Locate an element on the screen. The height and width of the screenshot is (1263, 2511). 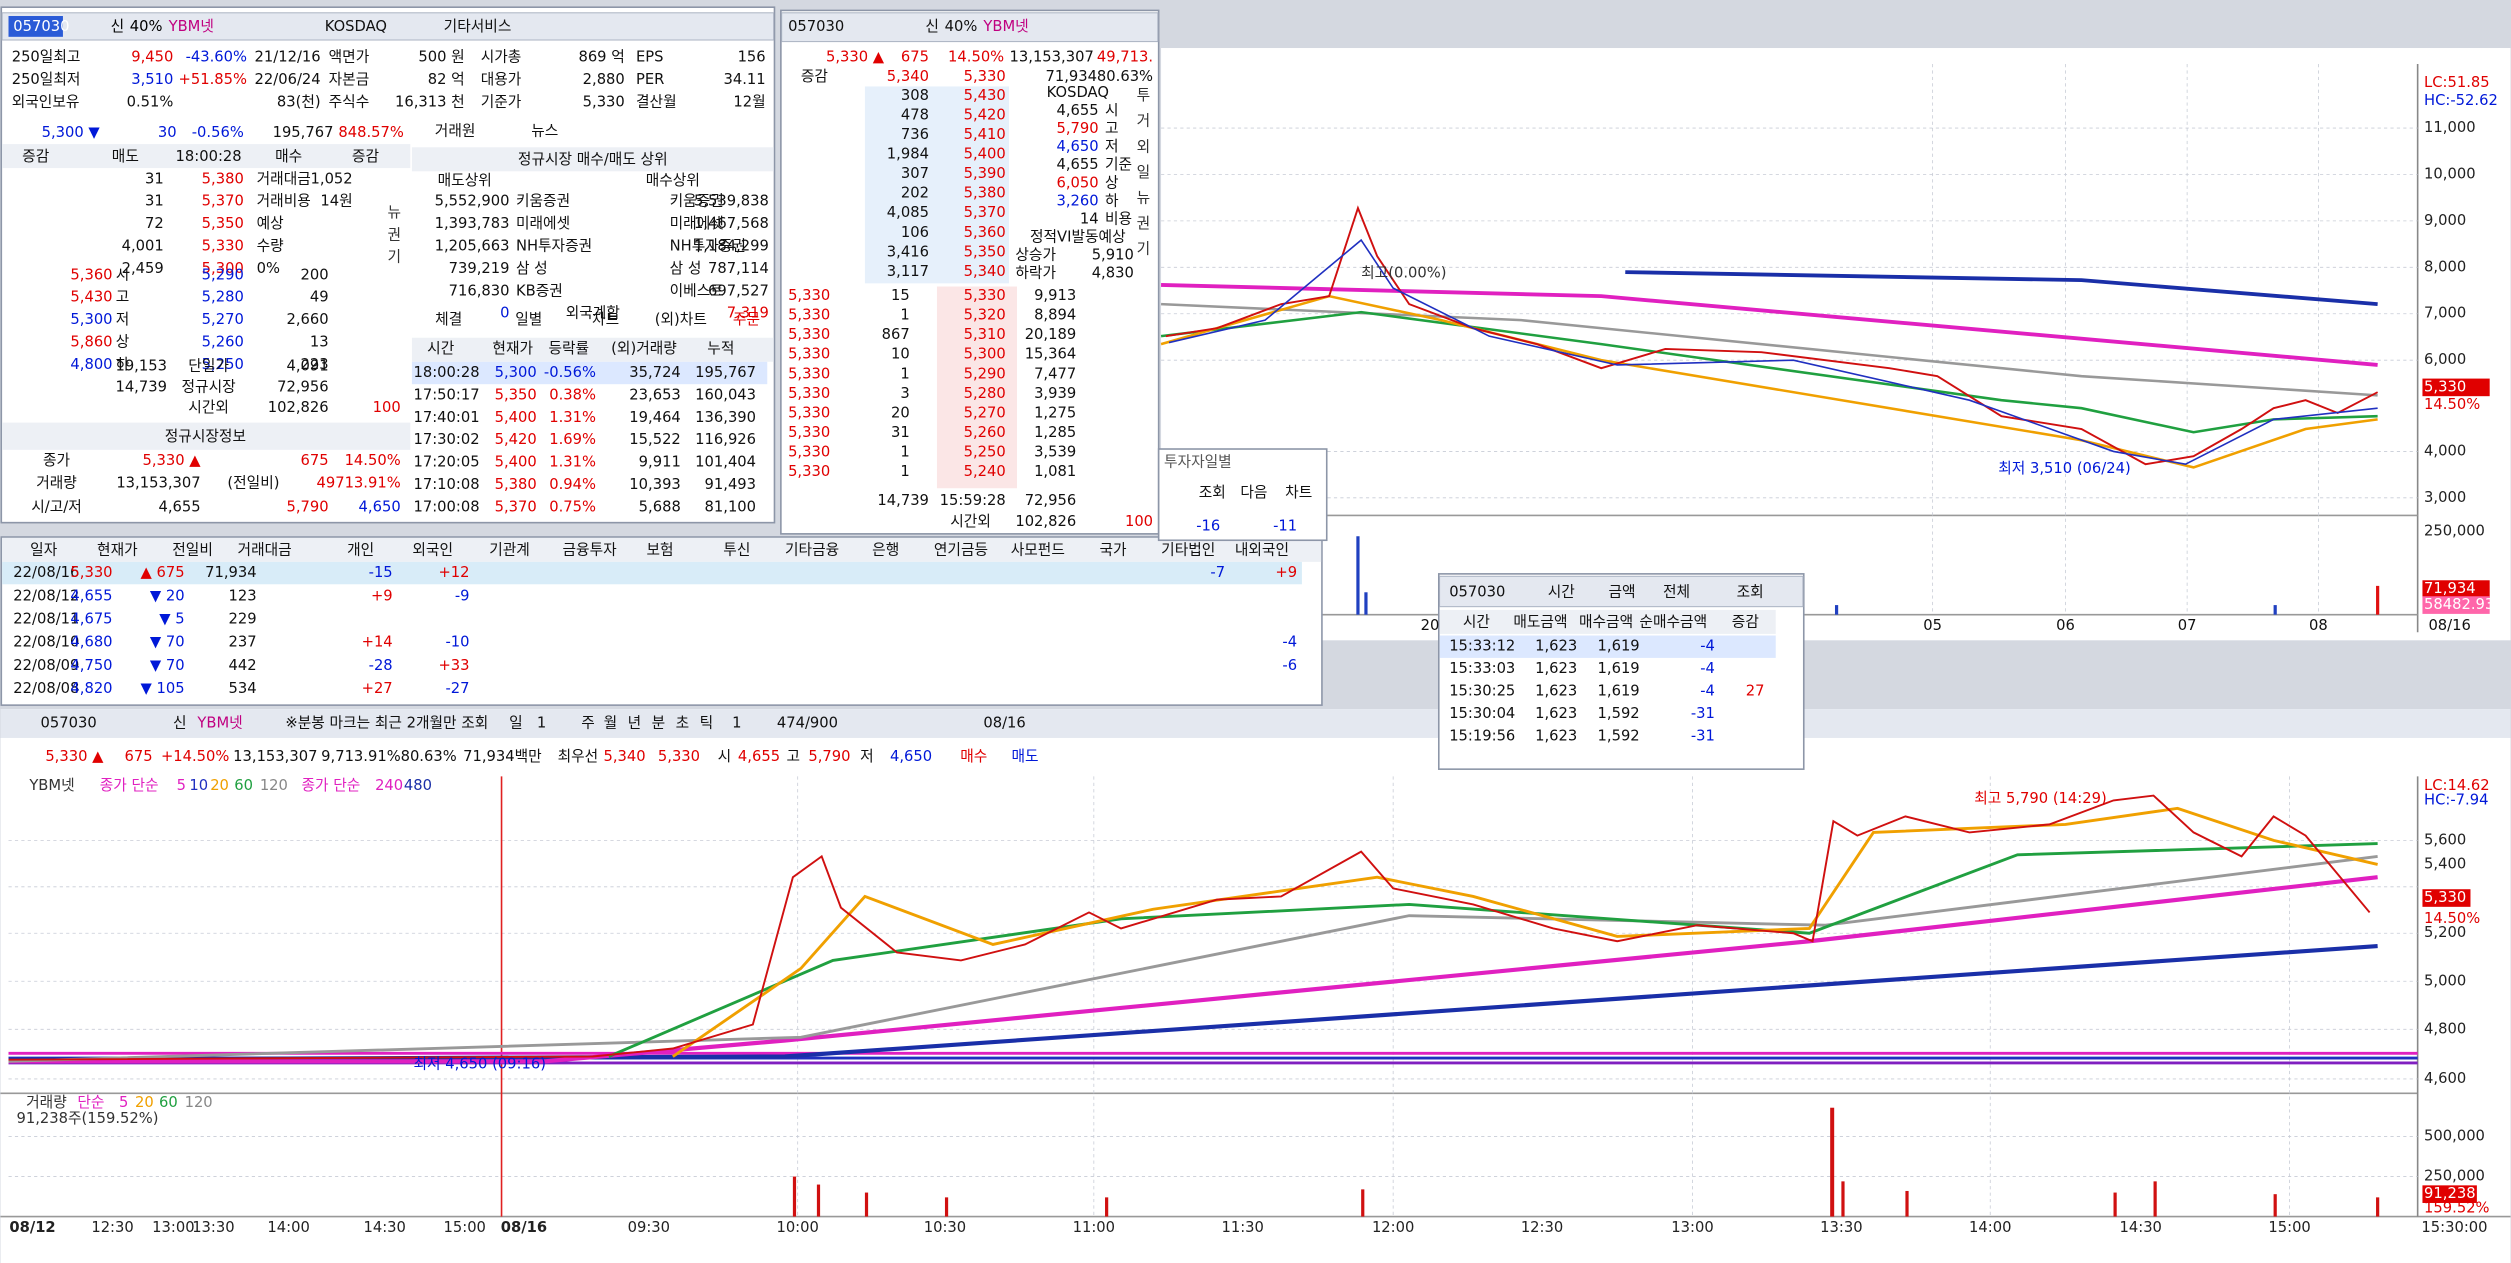
ask-text: 3,416 is located at coordinates (908, 251).